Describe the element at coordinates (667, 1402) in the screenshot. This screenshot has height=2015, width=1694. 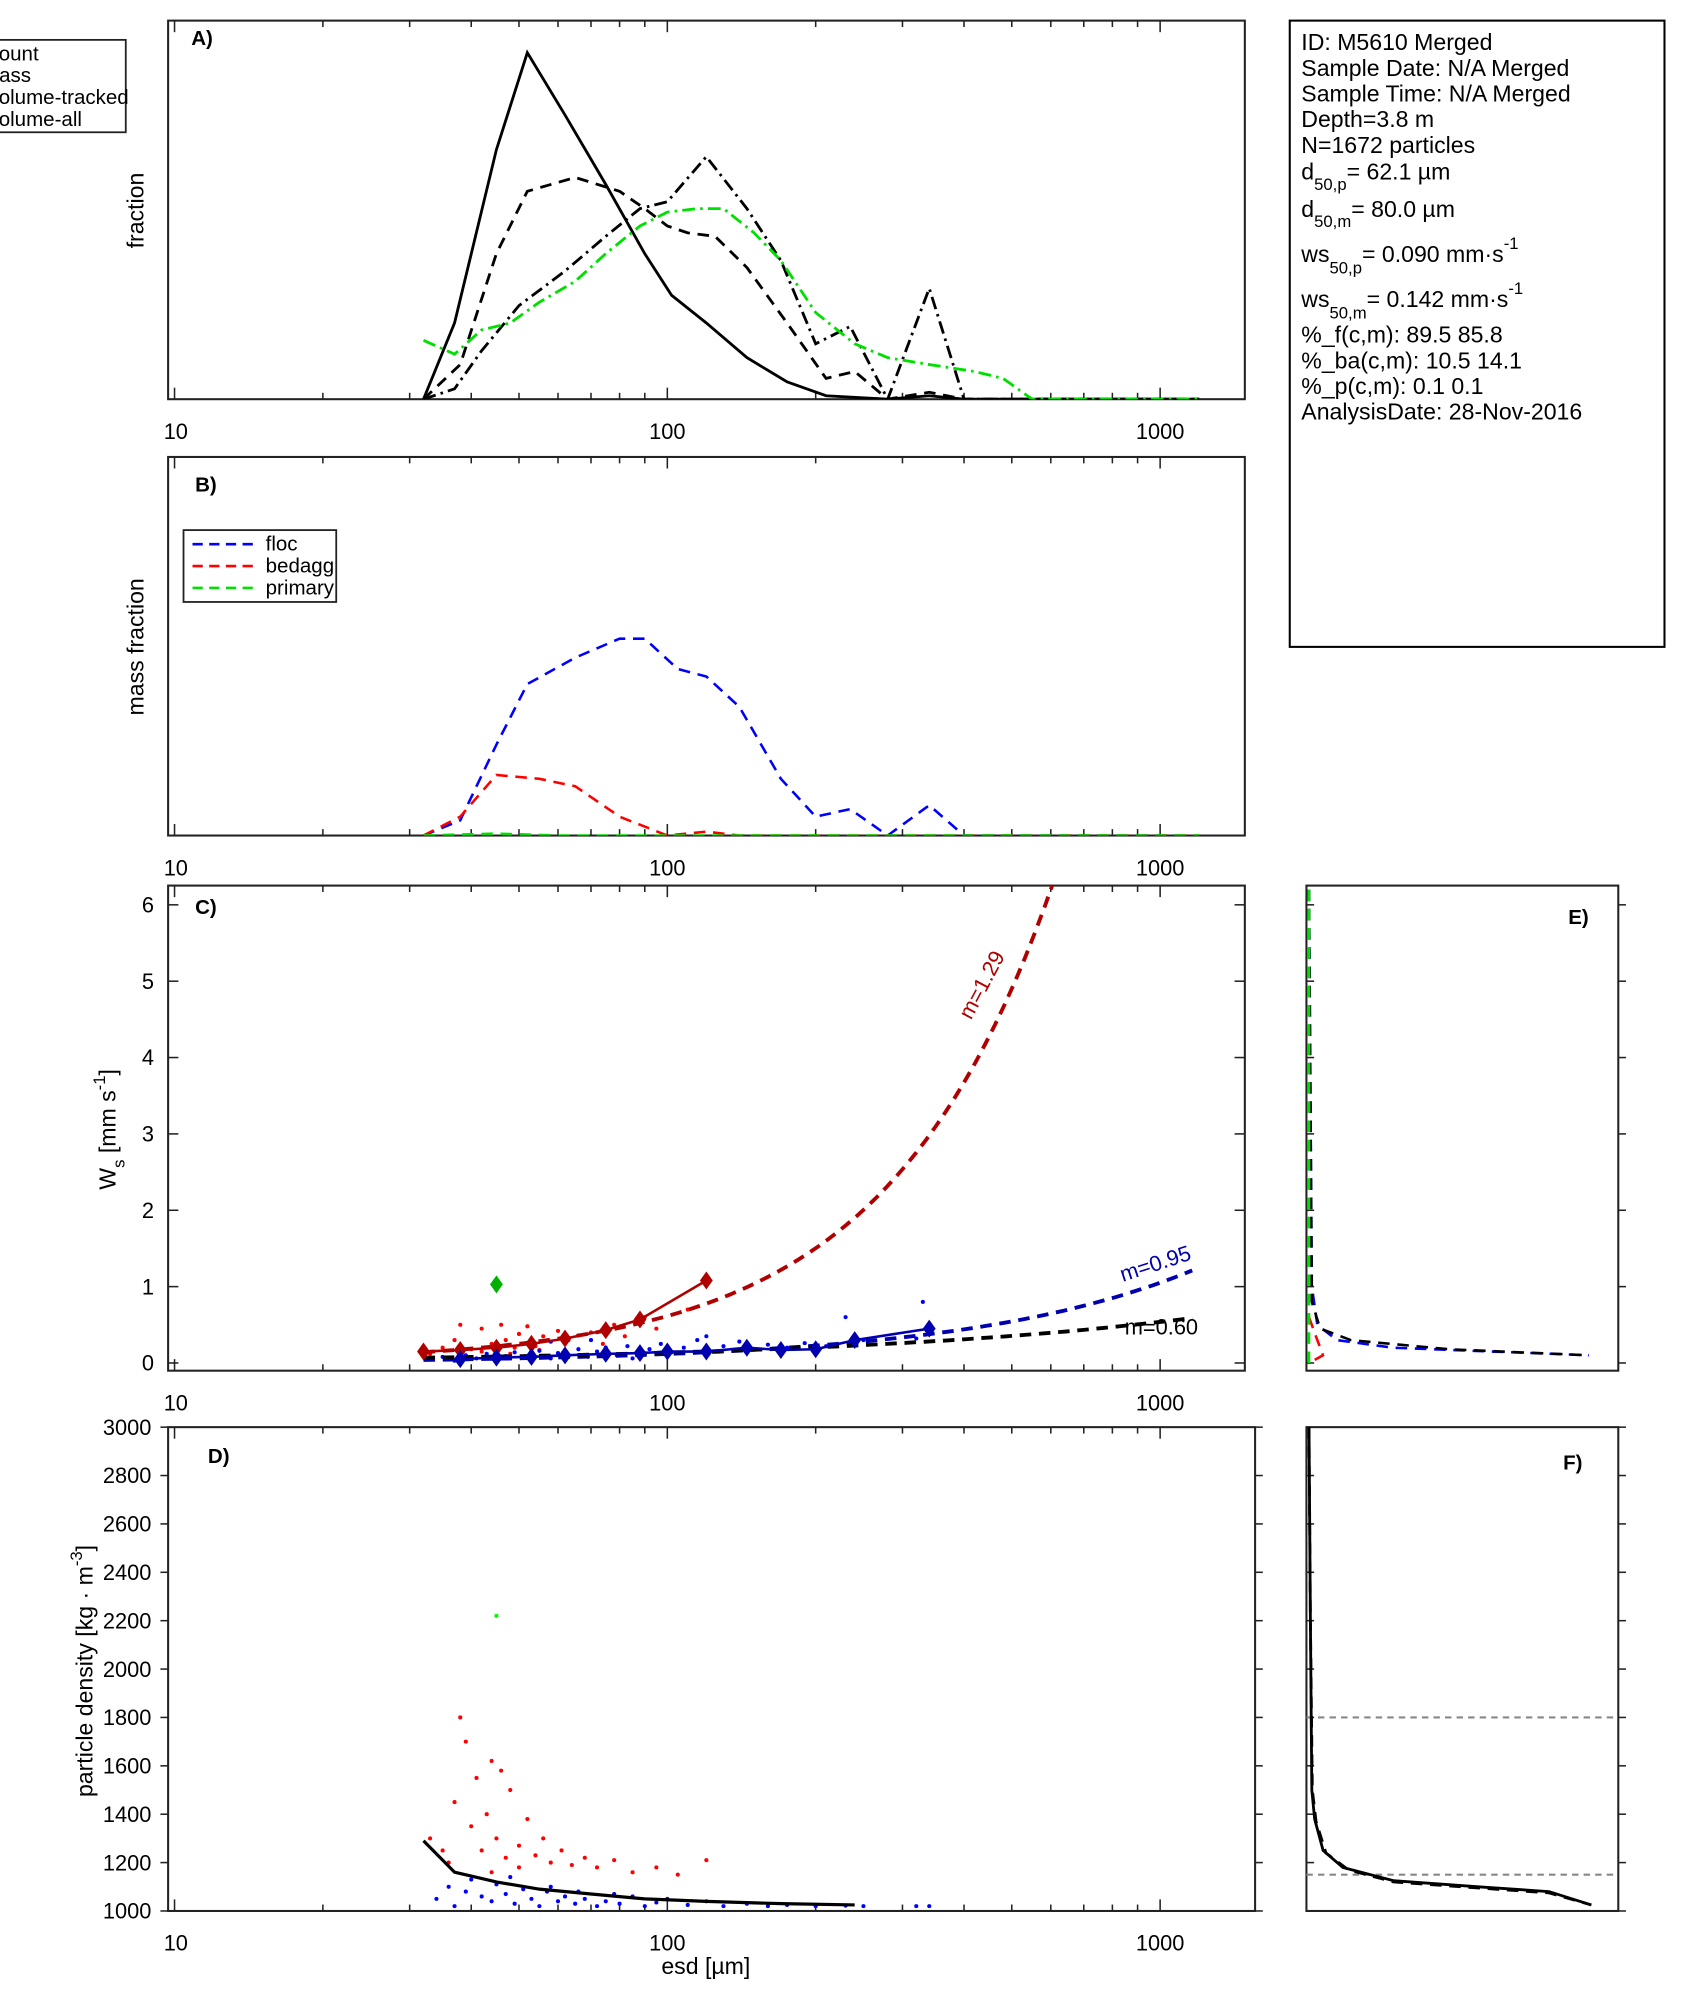
I see `x-tick-c-100: 100` at that location.